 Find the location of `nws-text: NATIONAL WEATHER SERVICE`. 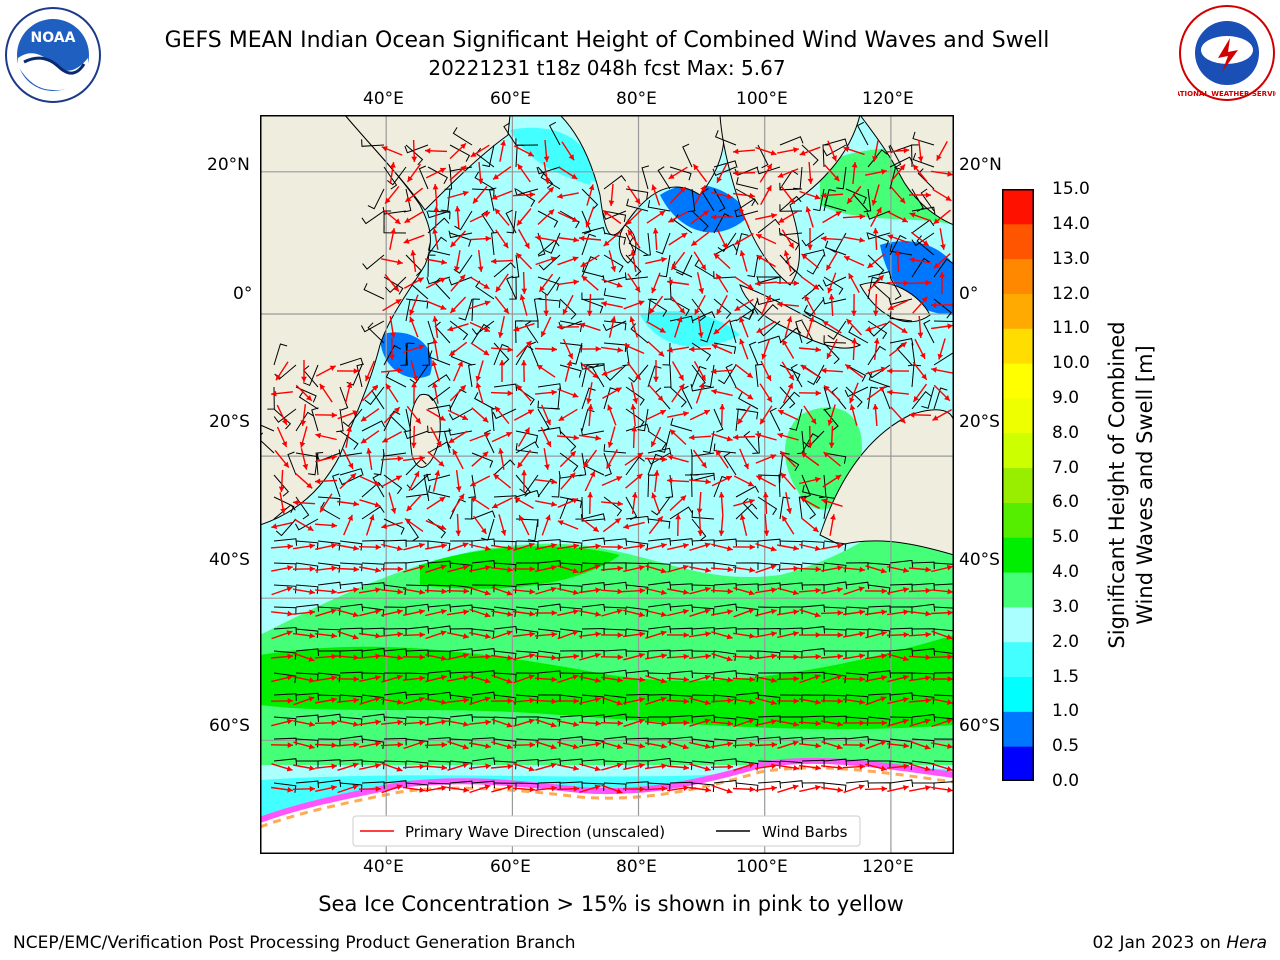

nws-text: NATIONAL WEATHER SERVICE is located at coordinates (1227, 94).